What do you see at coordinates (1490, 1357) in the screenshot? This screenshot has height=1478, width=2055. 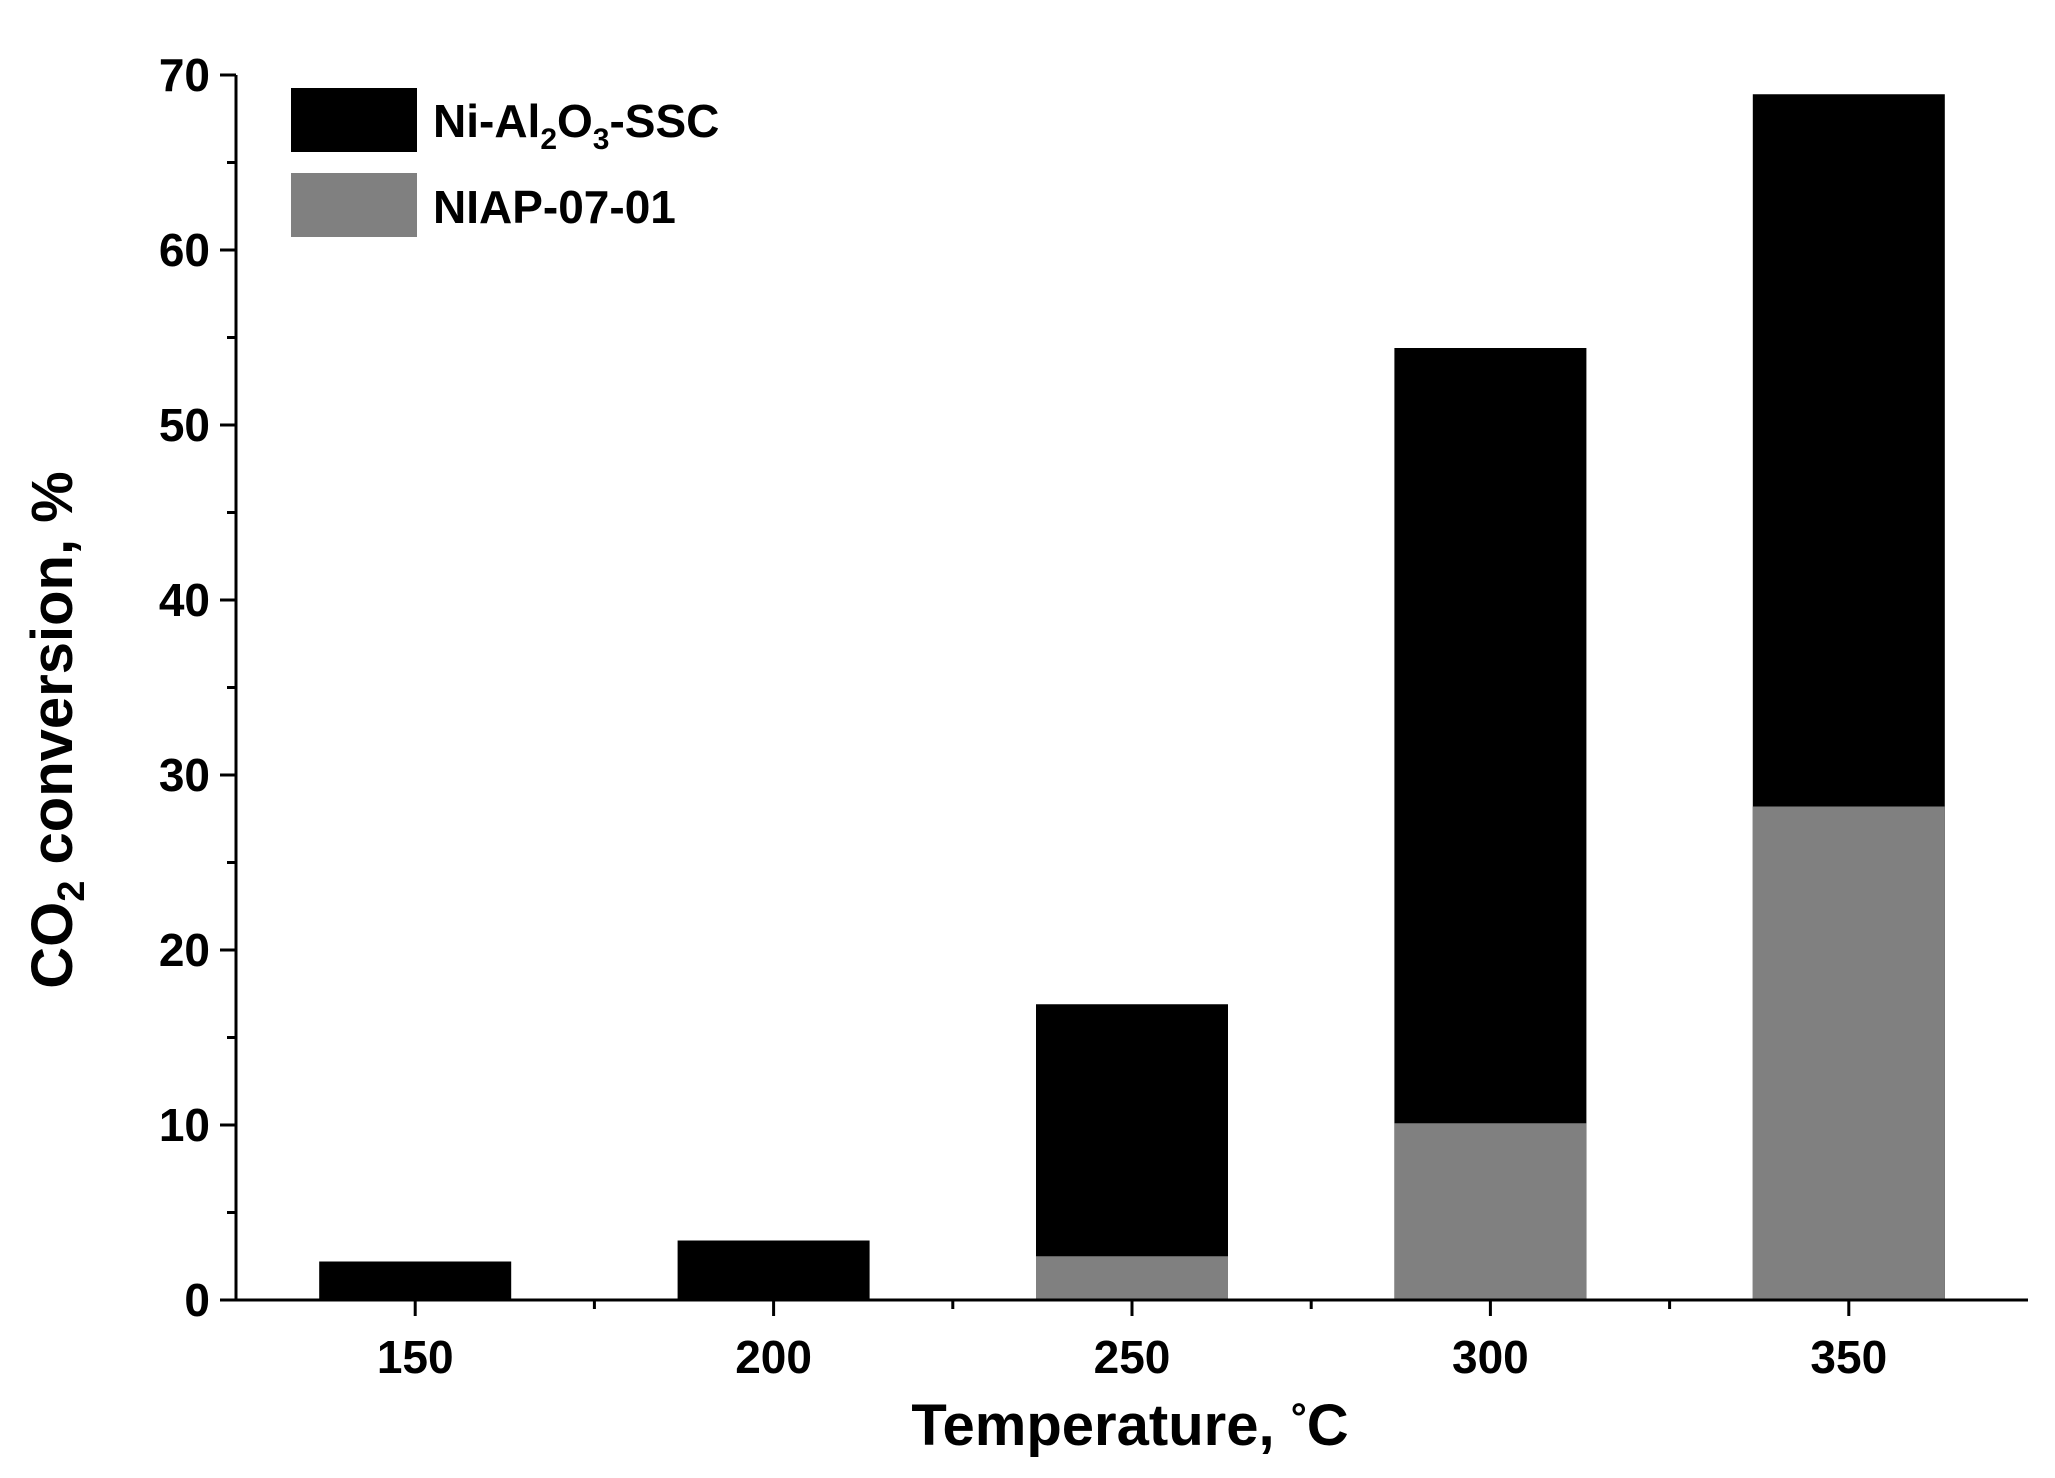 I see `x-tick-label: 300` at bounding box center [1490, 1357].